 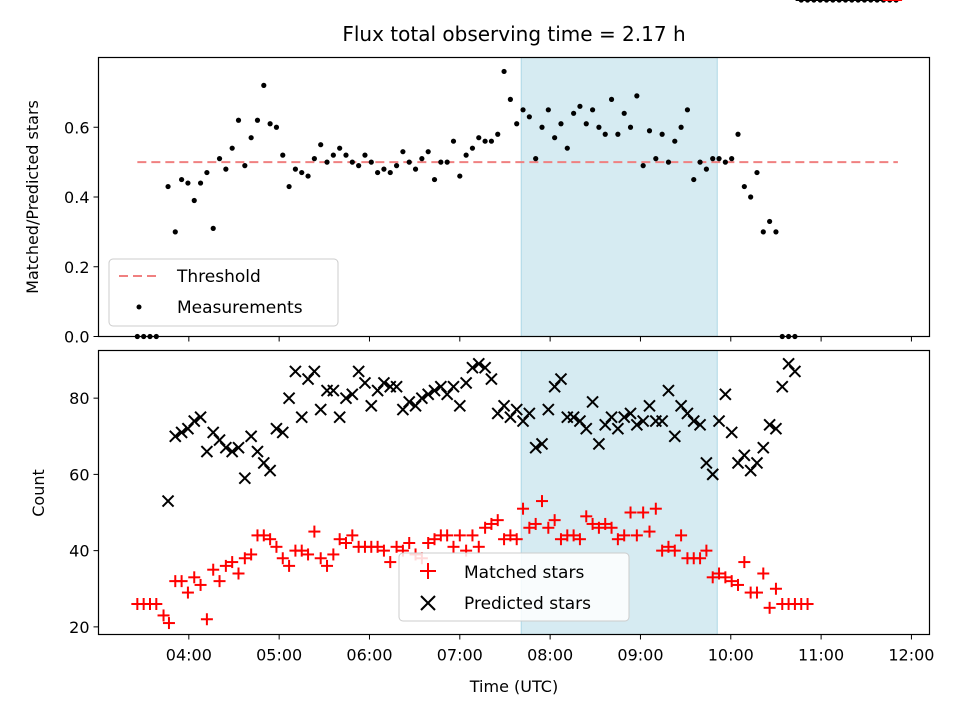 What do you see at coordinates (279, 655) in the screenshot?
I see `x-tick-label: 05:00` at bounding box center [279, 655].